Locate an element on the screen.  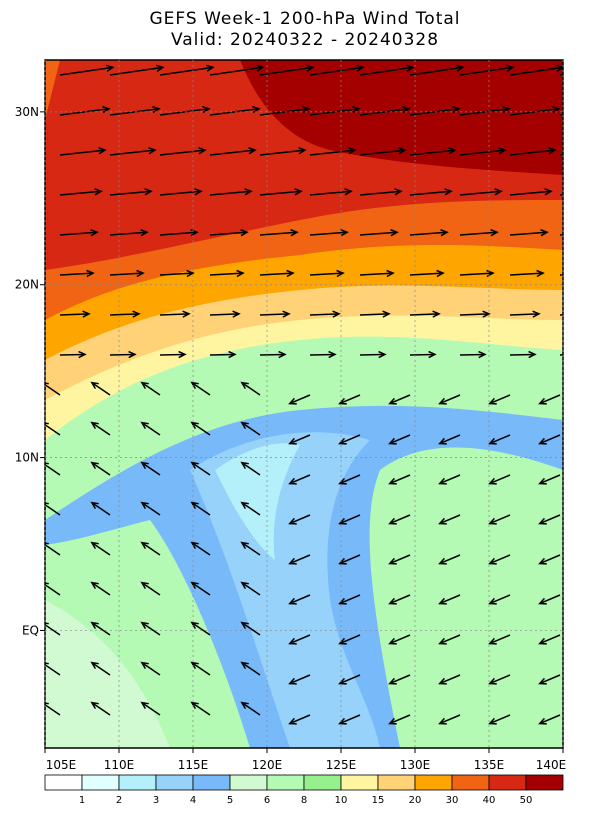
lat-label: EQ is located at coordinates (30, 630).